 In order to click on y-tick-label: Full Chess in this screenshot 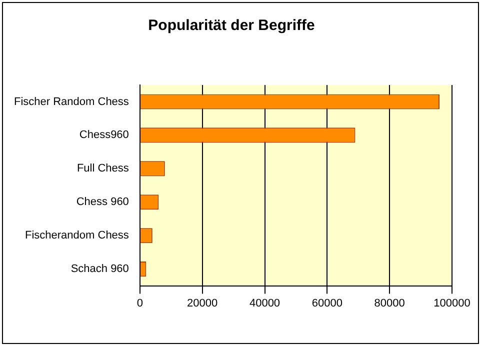, I will do `click(103, 168)`.